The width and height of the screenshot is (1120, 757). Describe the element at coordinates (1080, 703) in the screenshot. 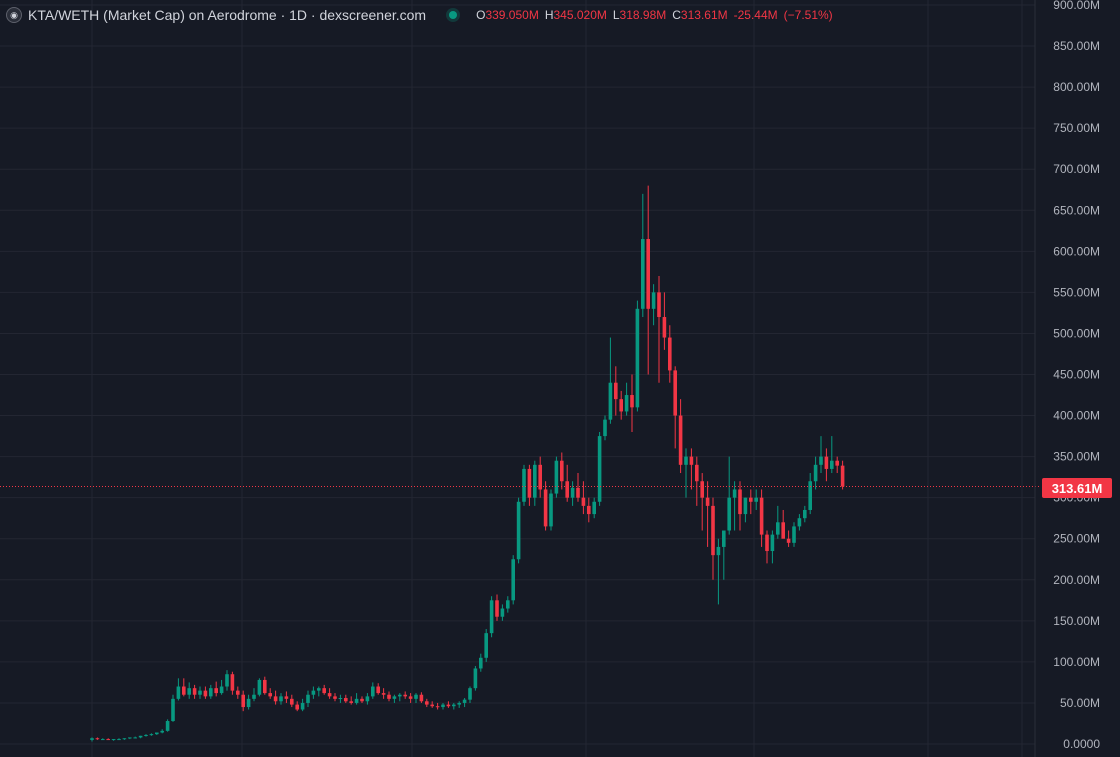

I see `y-tick-label: 50.00M` at that location.